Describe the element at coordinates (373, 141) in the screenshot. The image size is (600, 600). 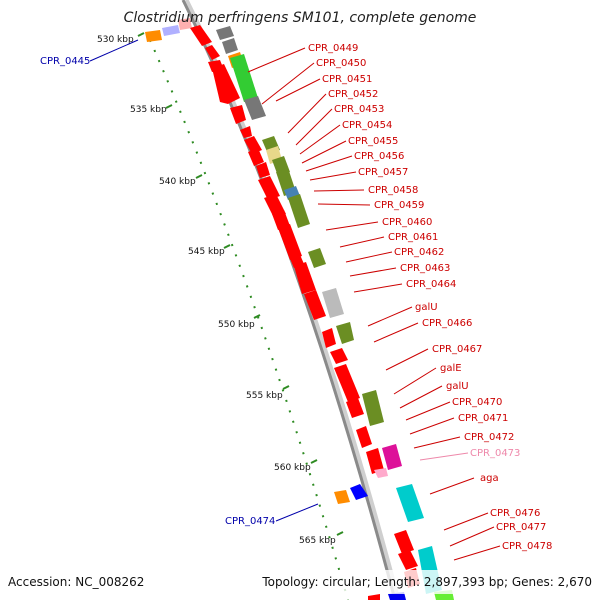
I see `gene-label: CPR_0455` at that location.